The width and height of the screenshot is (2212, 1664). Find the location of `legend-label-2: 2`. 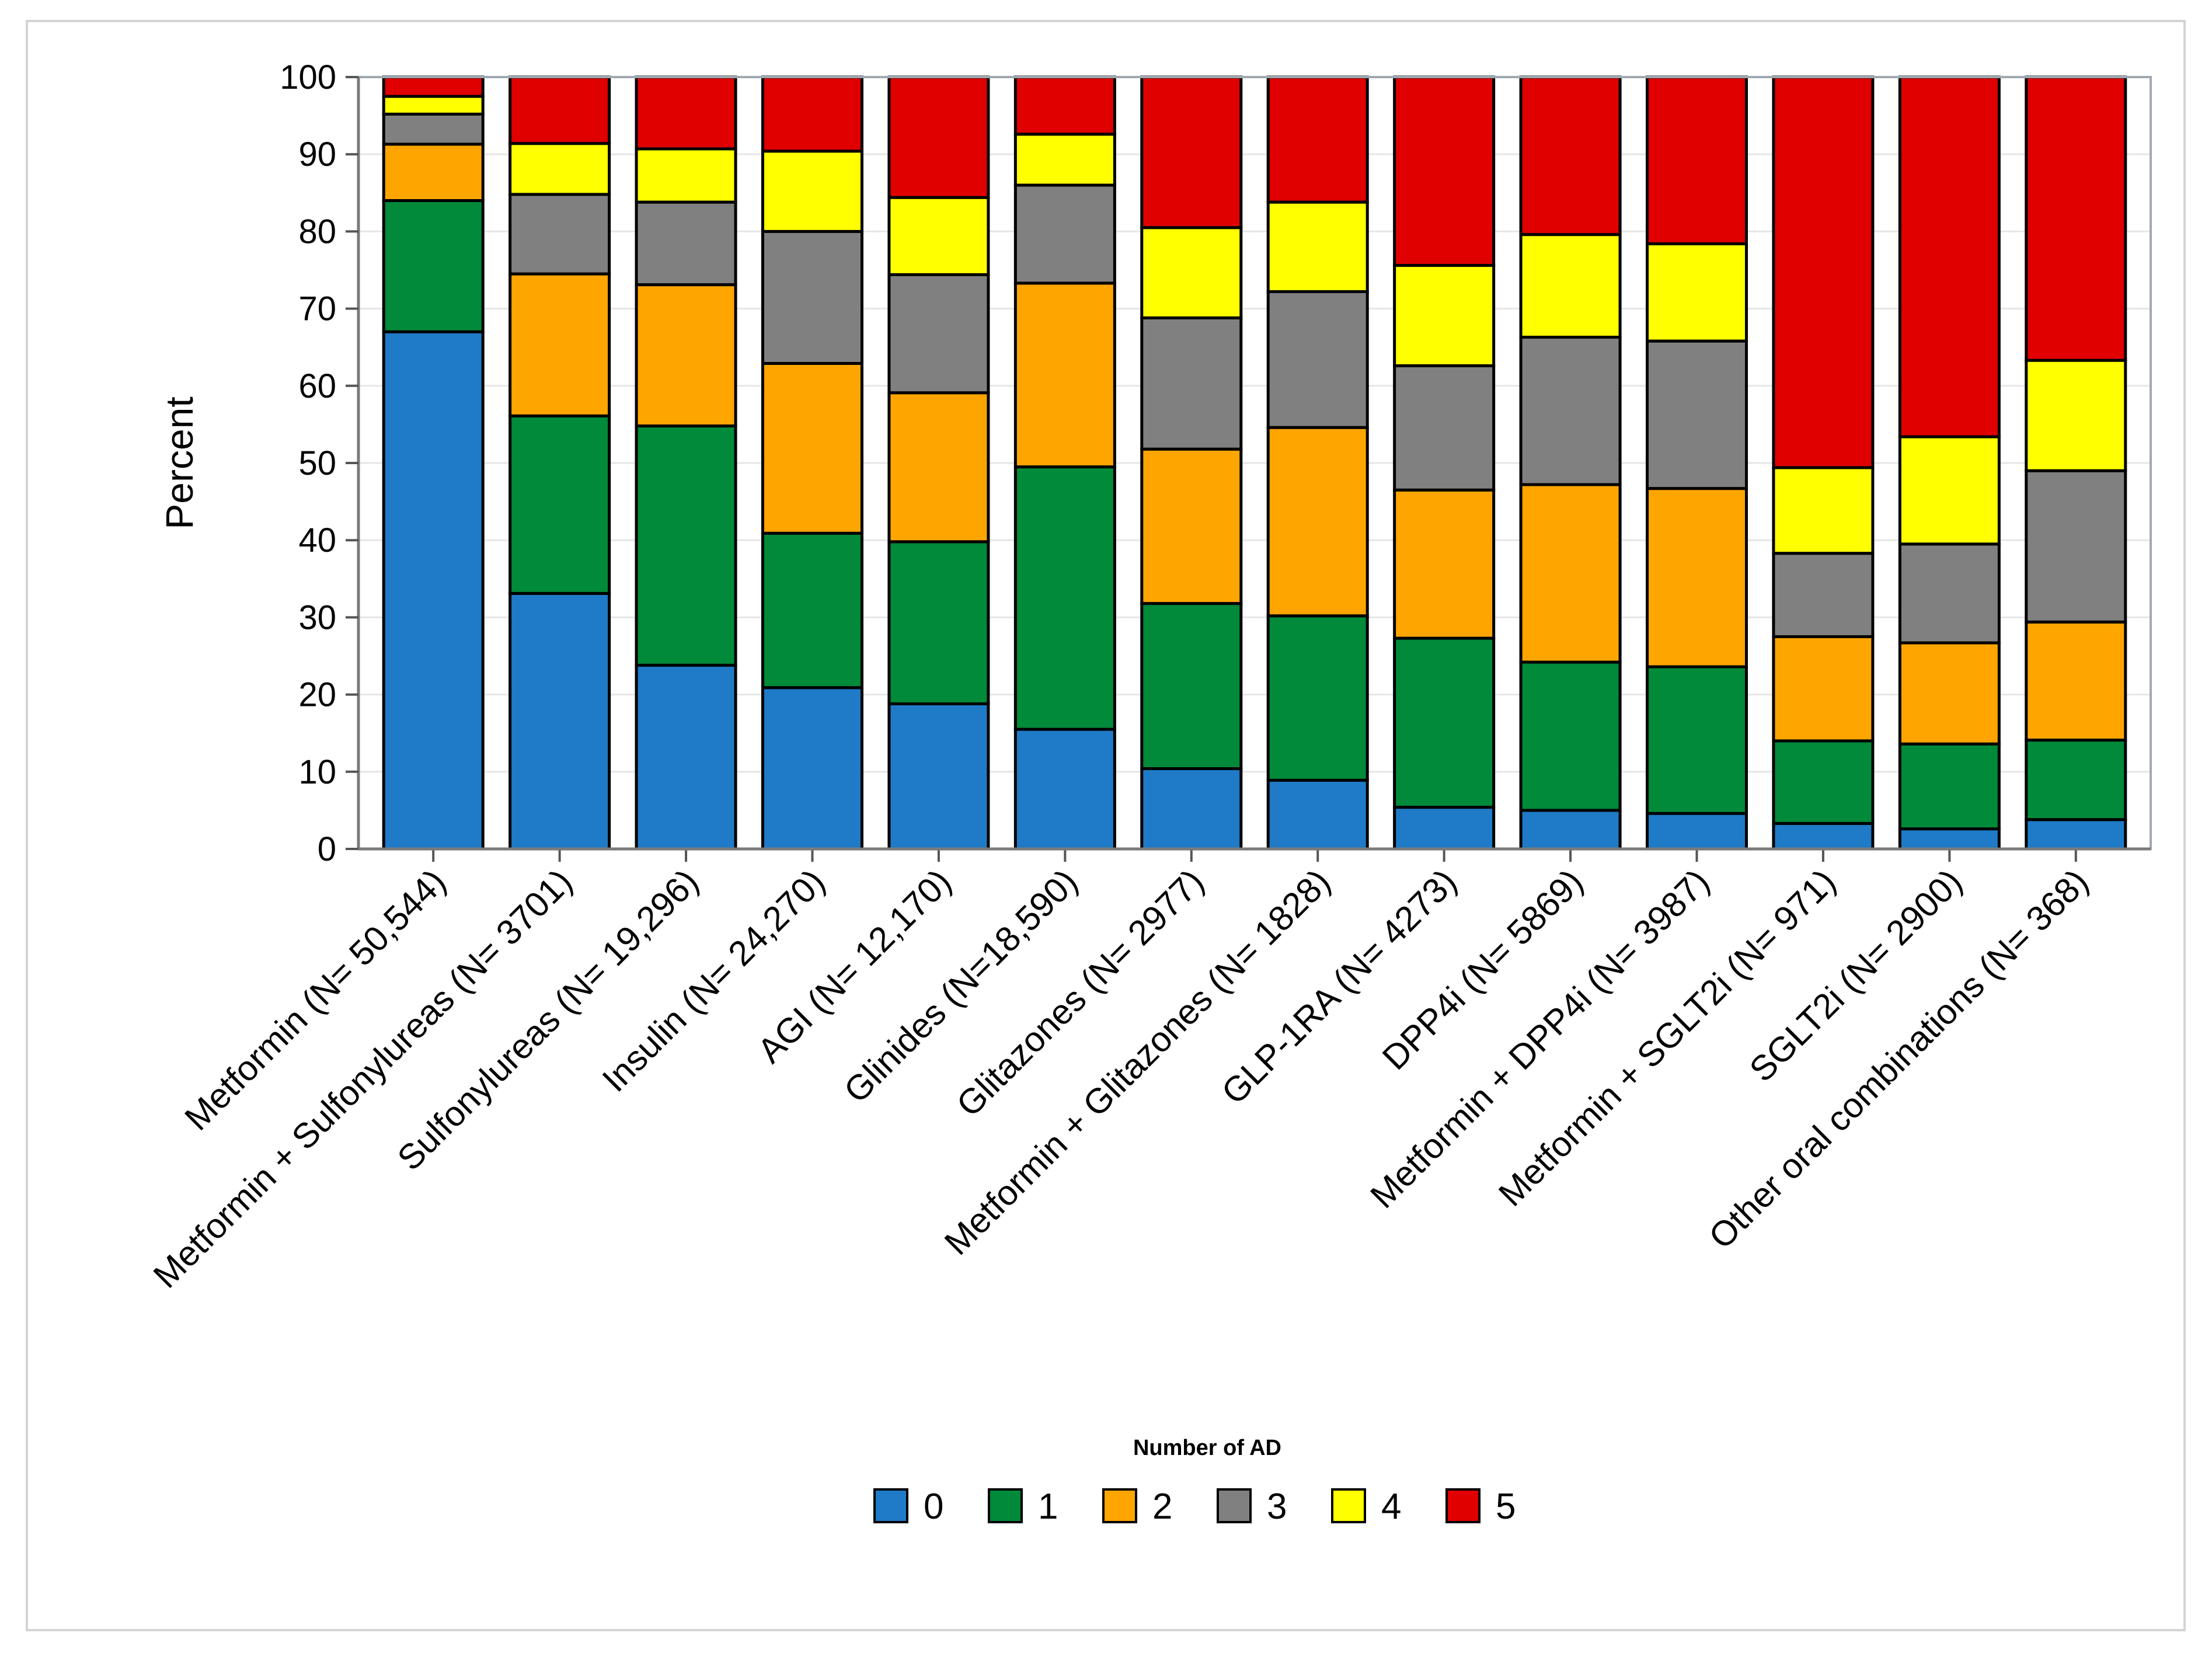

legend-label-2: 2 is located at coordinates (1162, 1507).